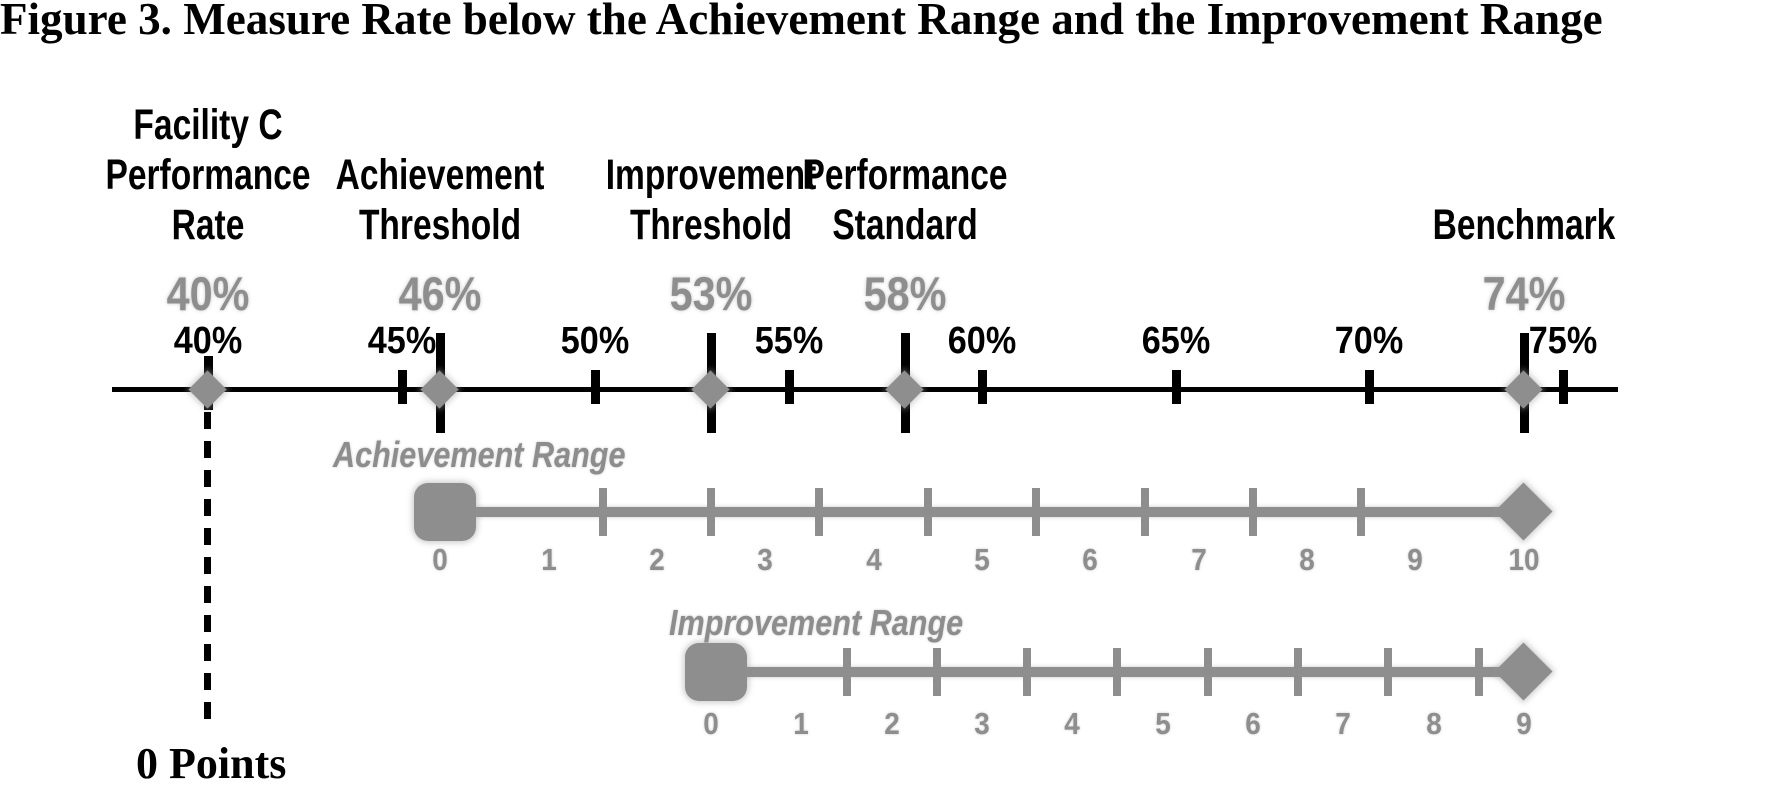  Describe the element at coordinates (1369, 341) in the screenshot. I see `axis-tick-label-70: 70%` at that location.